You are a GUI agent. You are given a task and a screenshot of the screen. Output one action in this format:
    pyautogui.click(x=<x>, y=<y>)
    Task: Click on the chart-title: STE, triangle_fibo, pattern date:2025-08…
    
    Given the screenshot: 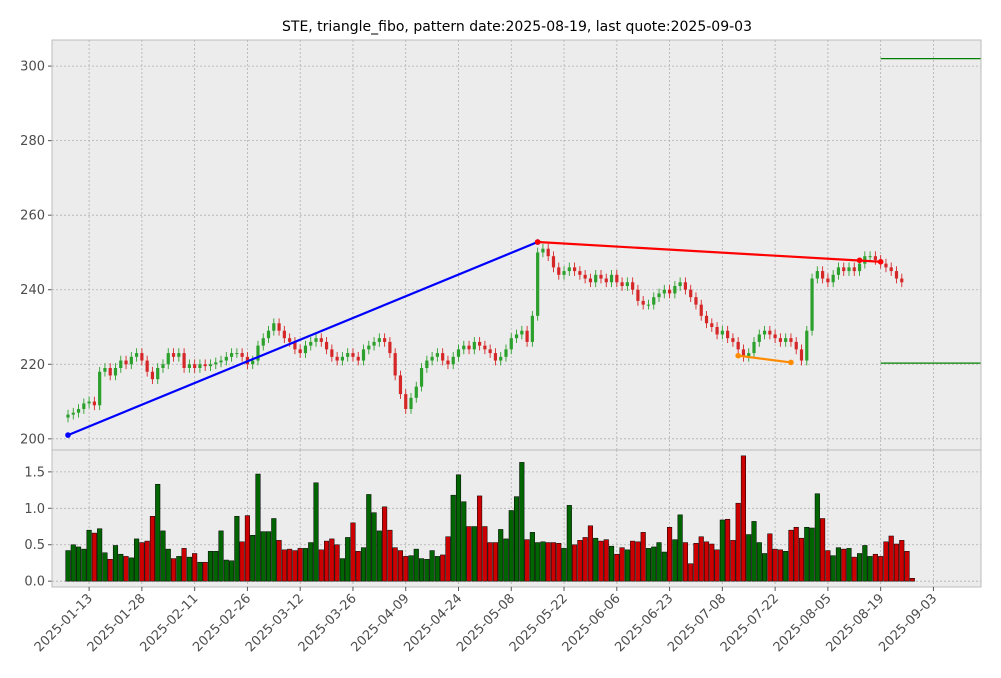 What is the action you would take?
    pyautogui.click(x=517, y=27)
    